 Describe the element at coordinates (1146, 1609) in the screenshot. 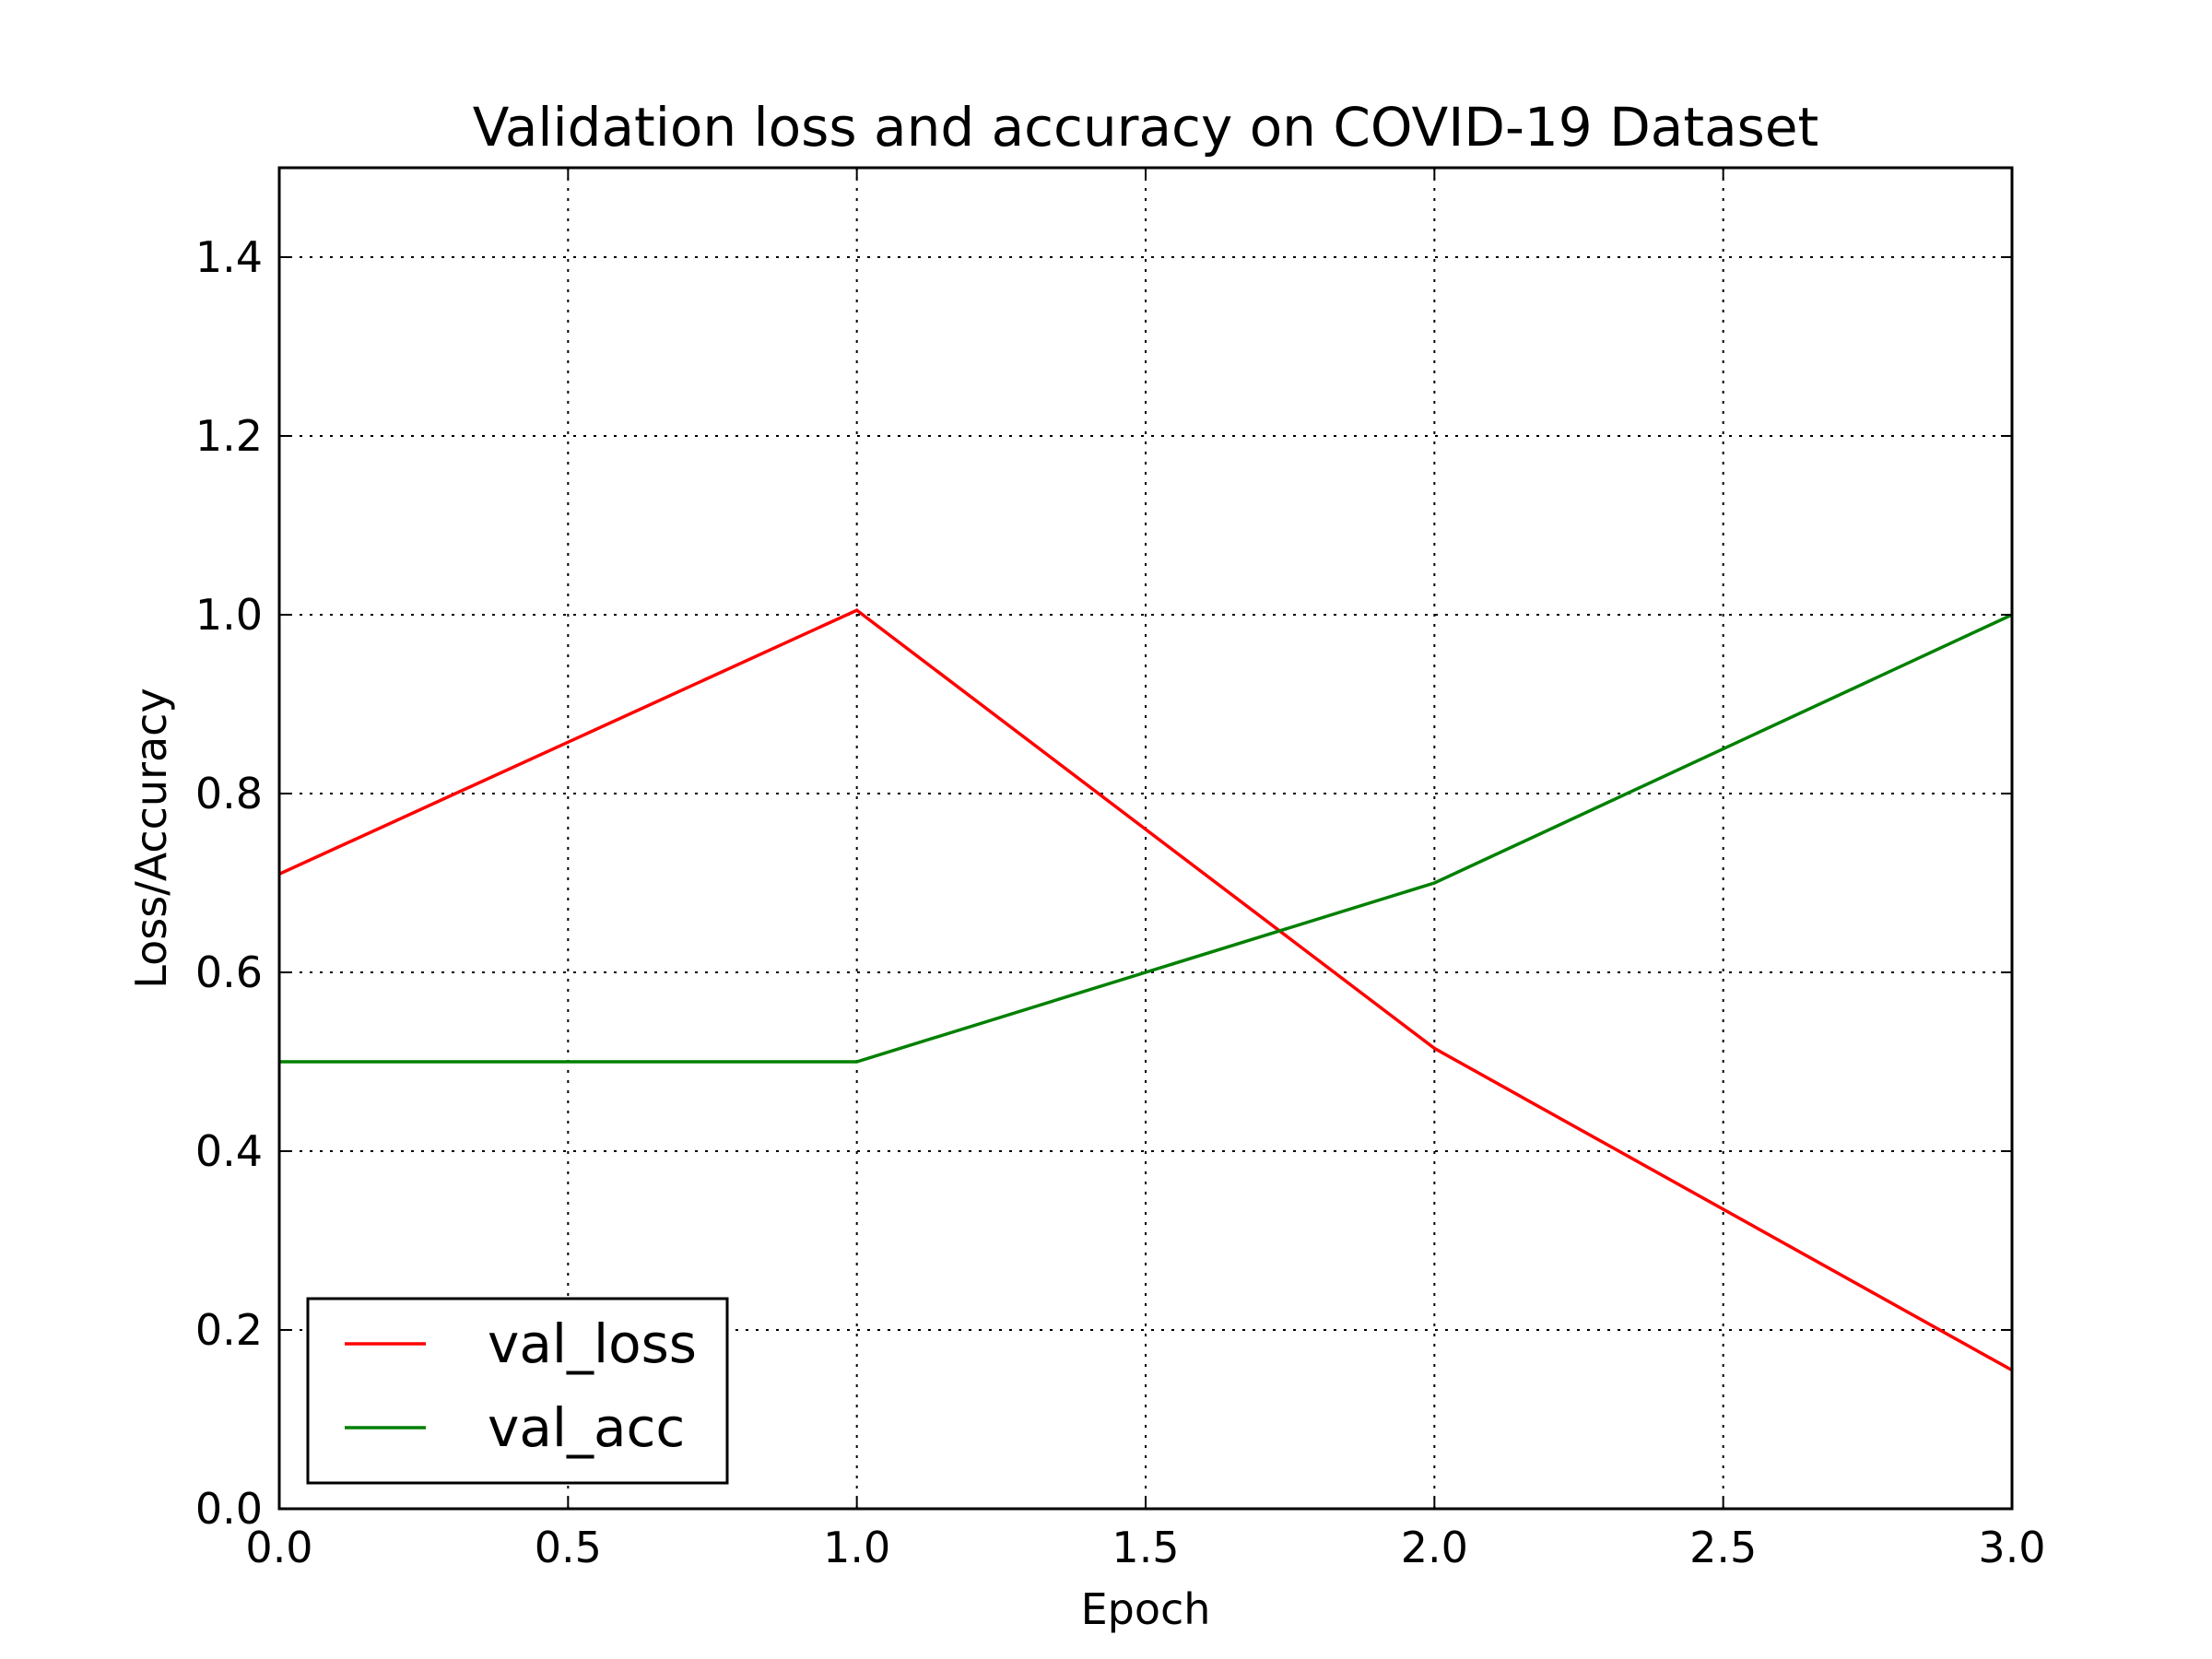

I see `x-axis-label: Epoch` at that location.